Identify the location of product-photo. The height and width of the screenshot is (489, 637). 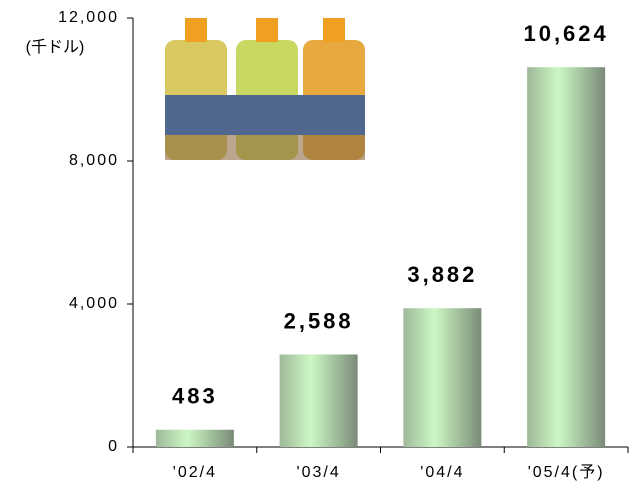
(265, 89).